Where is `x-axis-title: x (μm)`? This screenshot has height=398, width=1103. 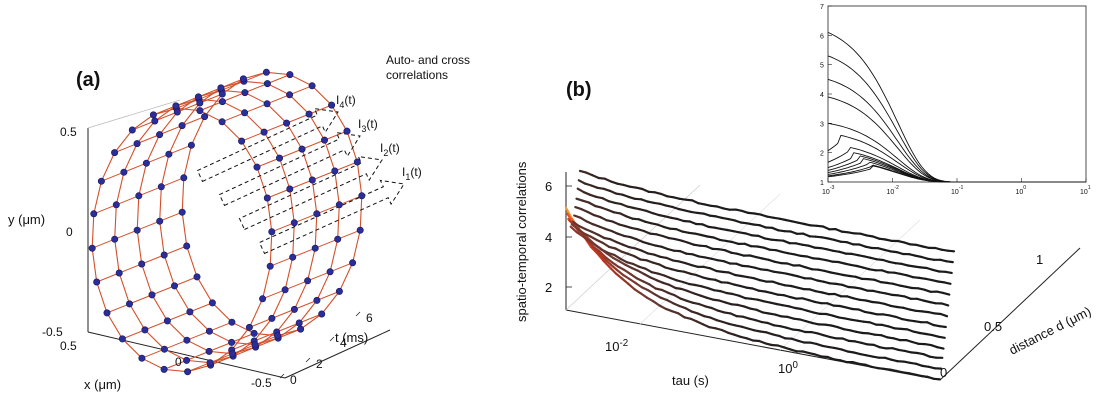 x-axis-title: x (μm) is located at coordinates (102, 384).